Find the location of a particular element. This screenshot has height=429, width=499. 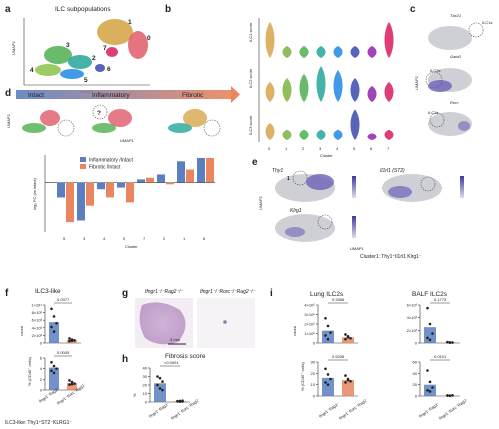

c-gene-rorc: Rorc is located at coordinates (454, 102).